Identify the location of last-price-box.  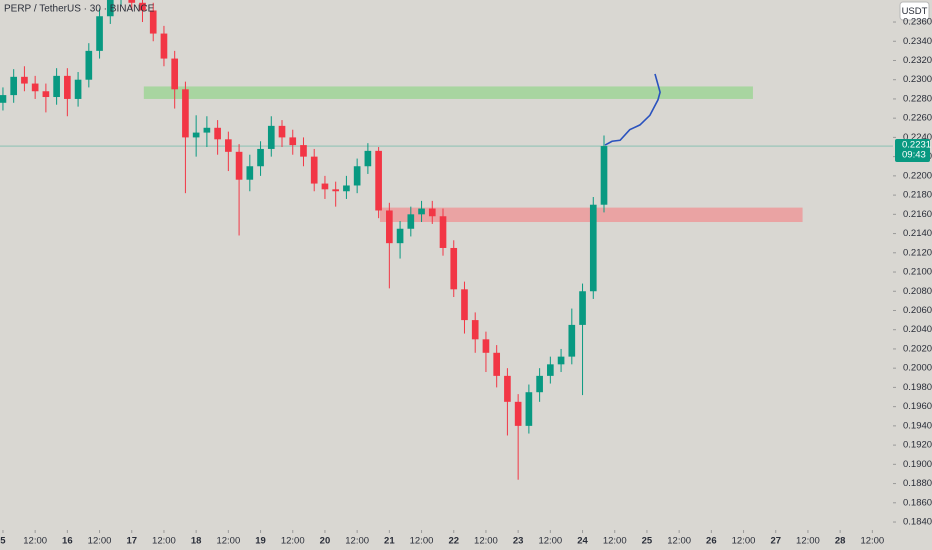
(912, 151).